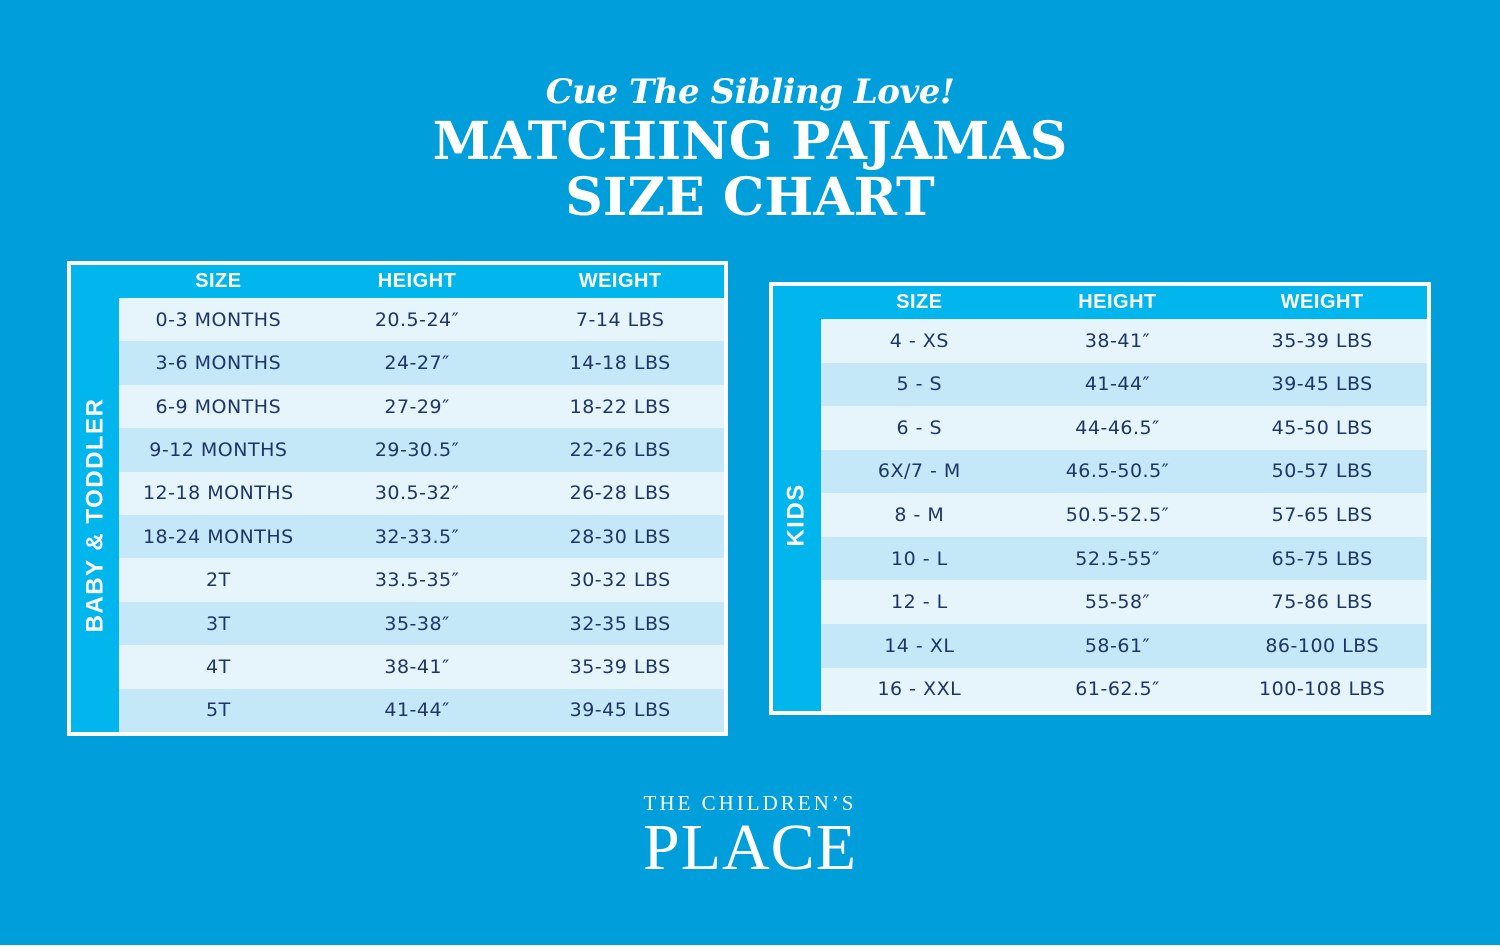  Describe the element at coordinates (919, 384) in the screenshot. I see `cell-size: 5 - S` at that location.